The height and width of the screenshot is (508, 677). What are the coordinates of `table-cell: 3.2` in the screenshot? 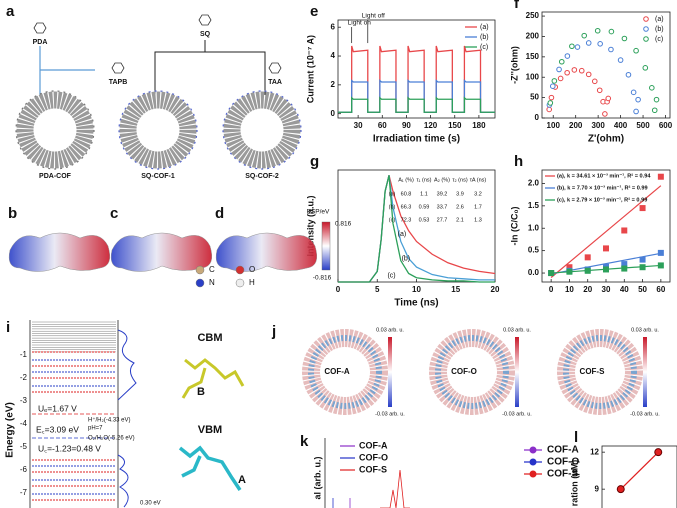 It's located at (478, 194).